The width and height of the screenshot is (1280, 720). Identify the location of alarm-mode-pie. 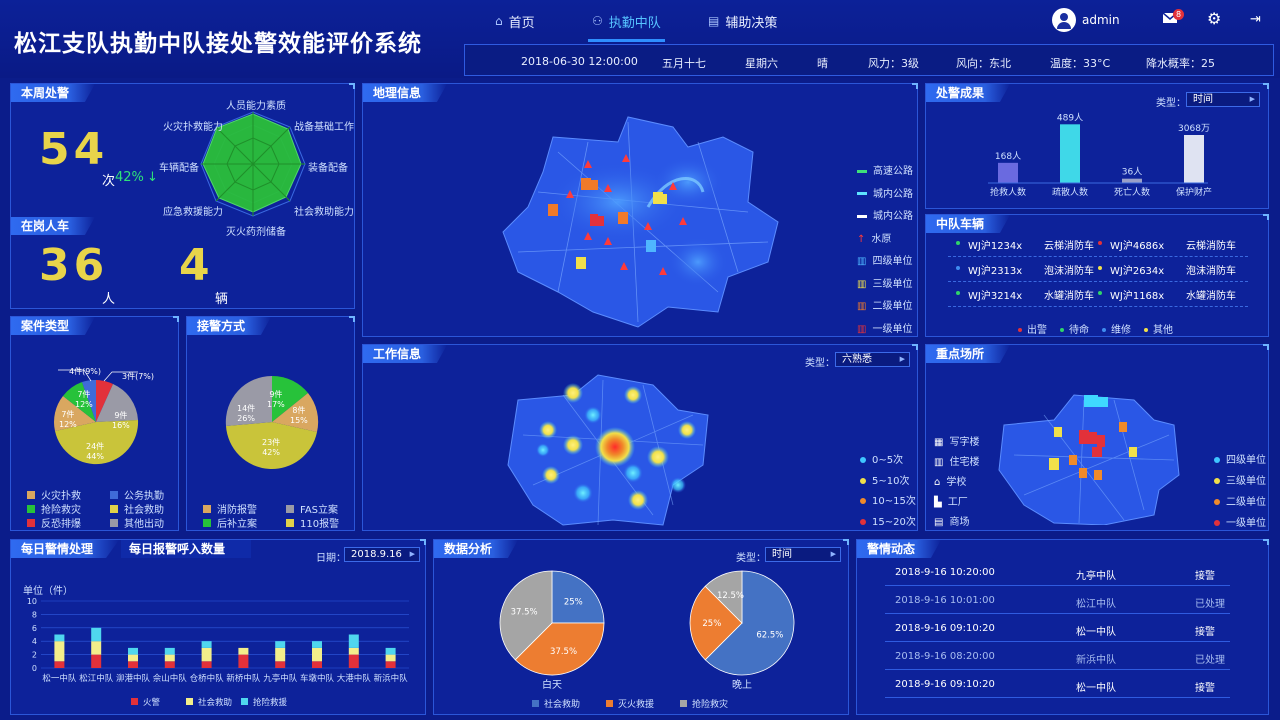
(272, 422).